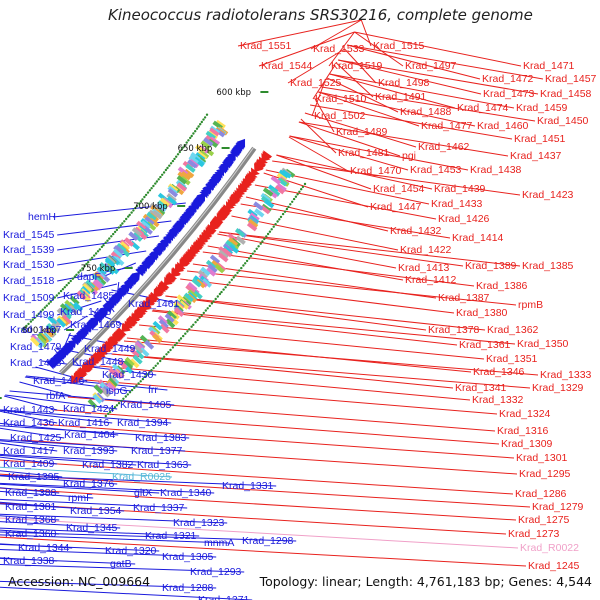 The image size is (600, 600). I want to click on minus-strand-gene-label: frr, so click(153, 390).